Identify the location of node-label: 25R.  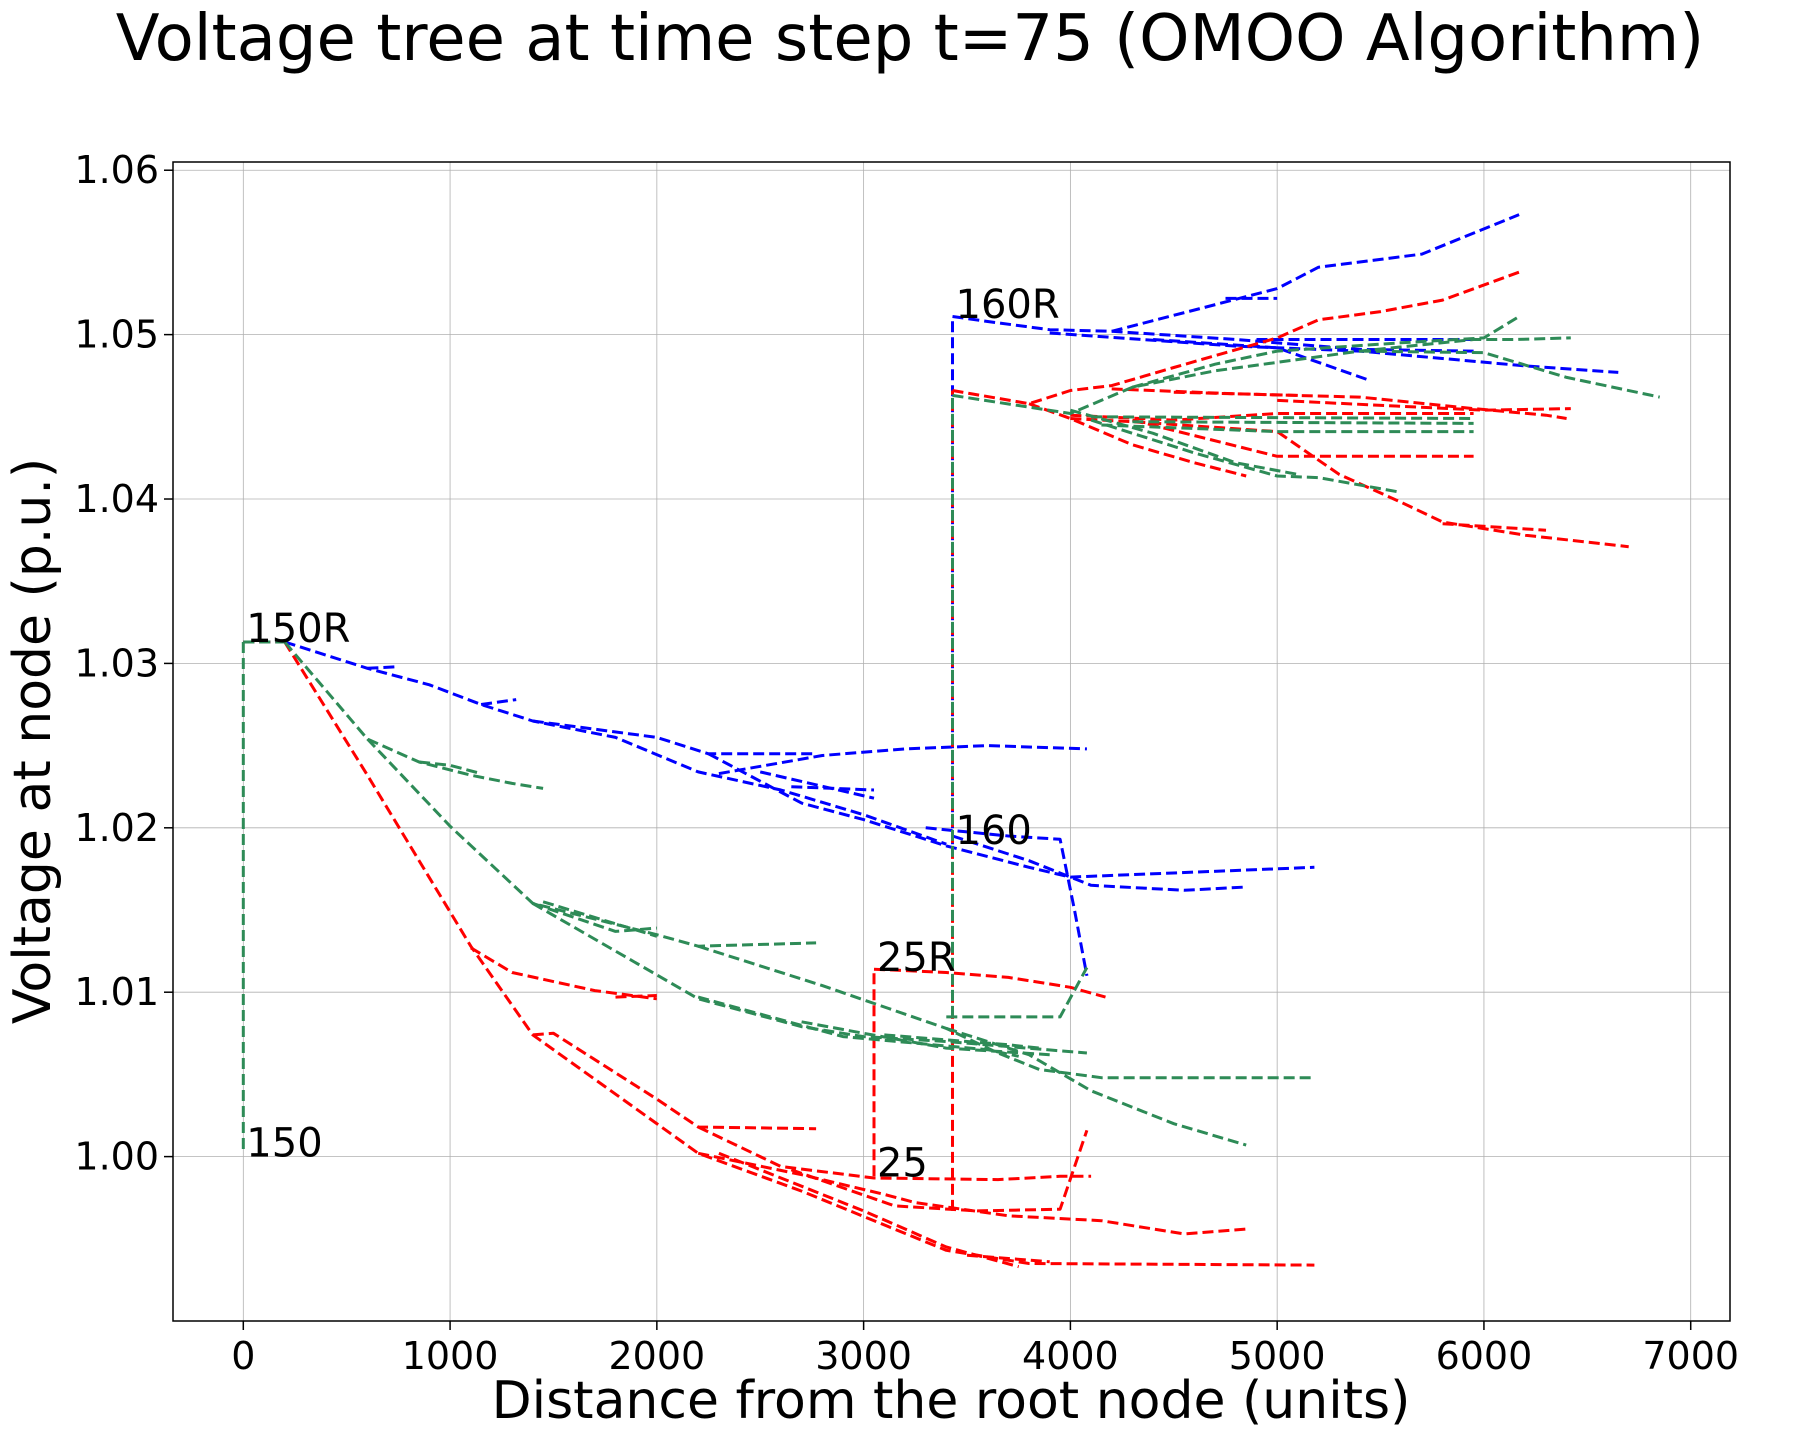
(916, 958).